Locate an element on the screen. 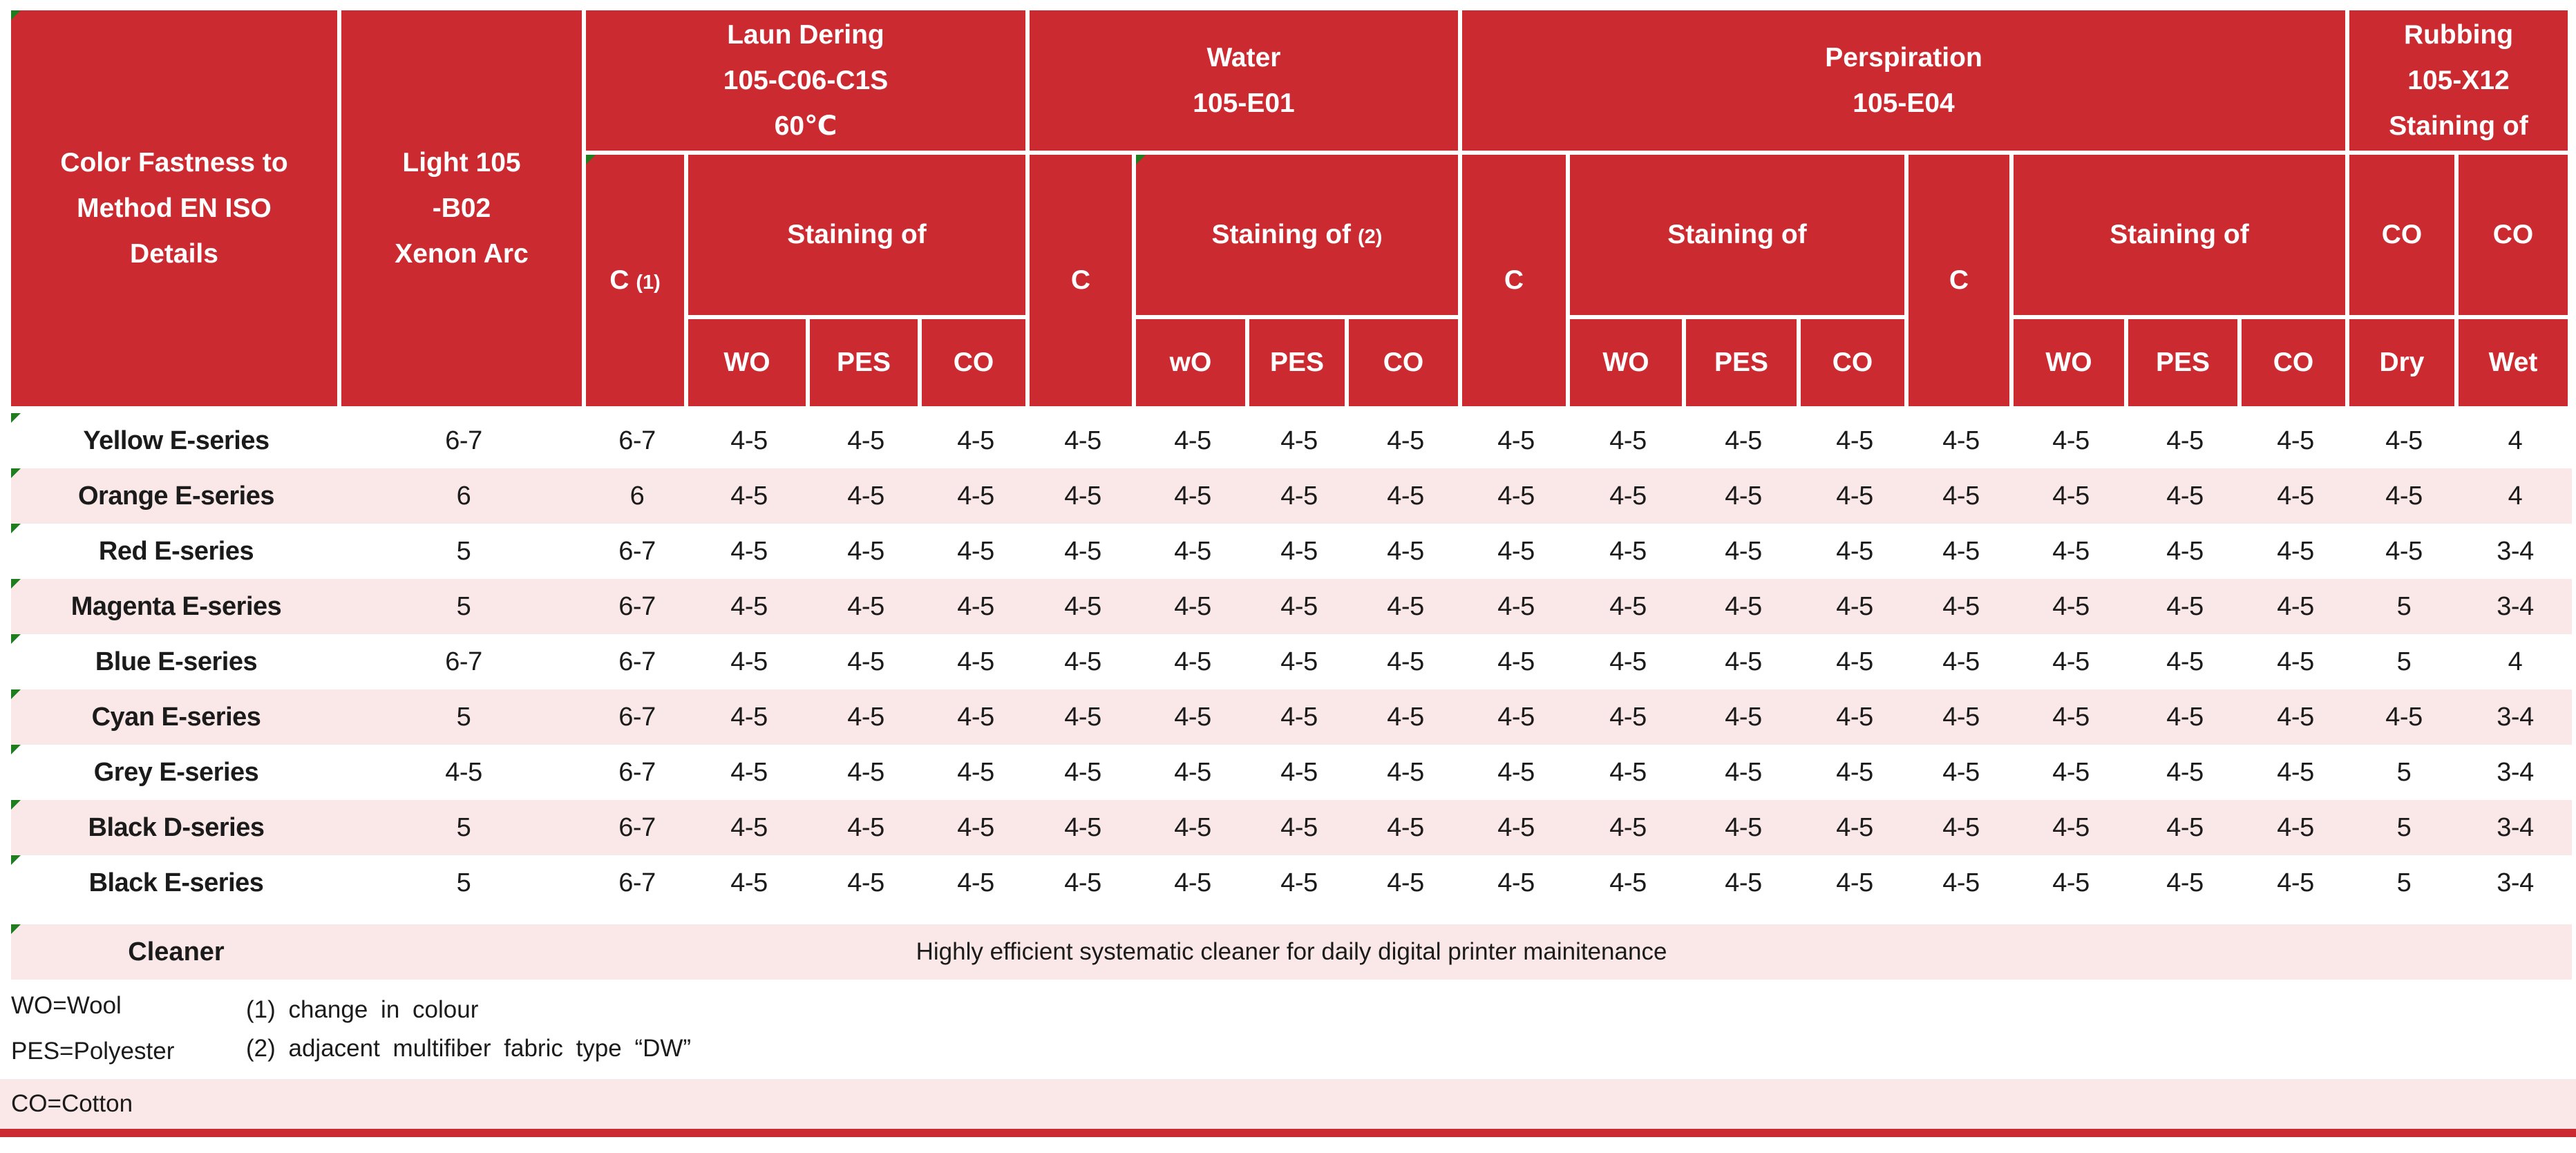 The width and height of the screenshot is (2576, 1153). legend-co: CO=Cotton is located at coordinates (72, 1103).